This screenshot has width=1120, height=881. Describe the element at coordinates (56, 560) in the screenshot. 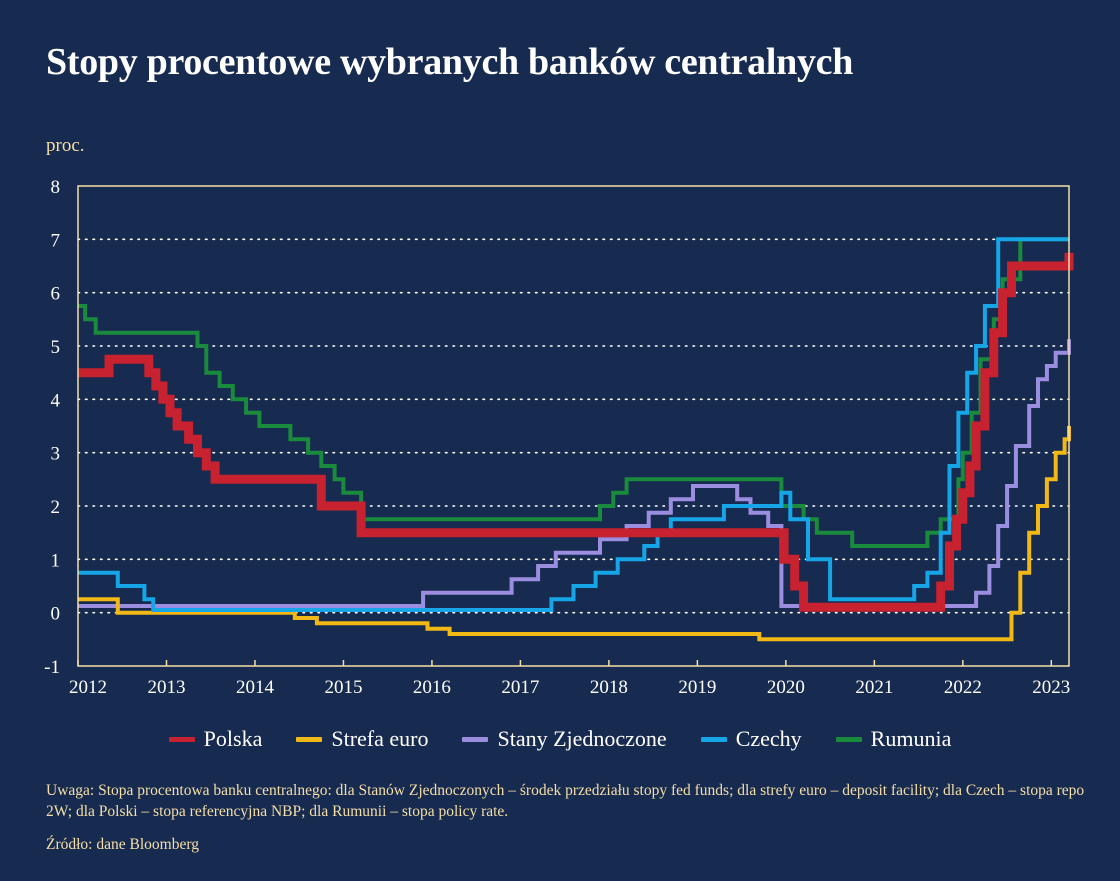

I see `y-tick-label: 1` at that location.